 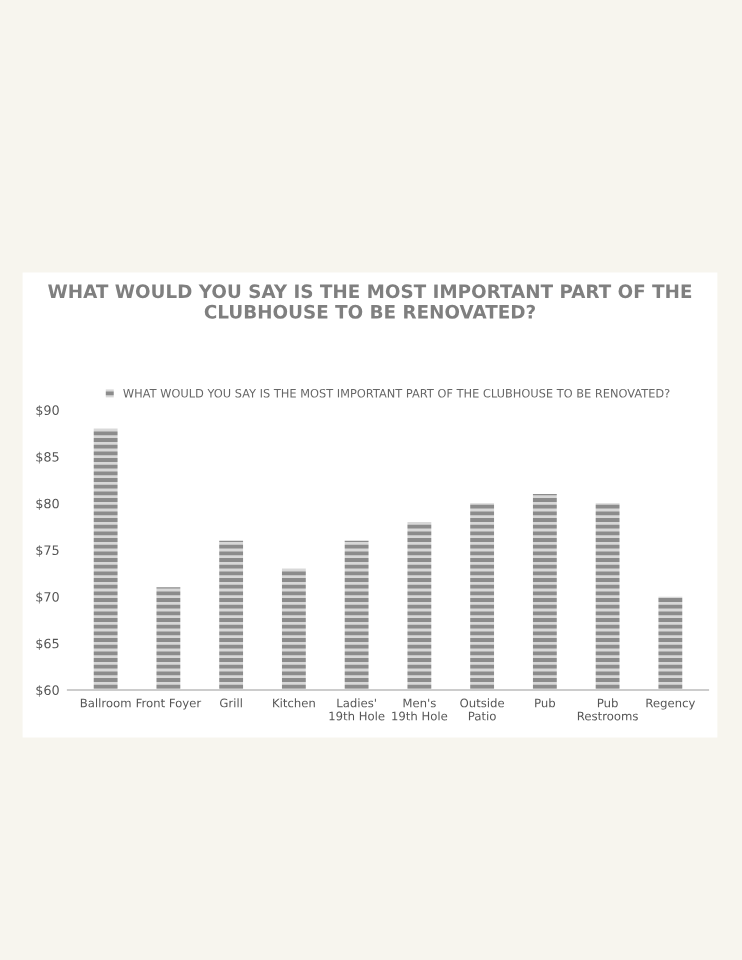 What do you see at coordinates (370, 301) in the screenshot?
I see `chart-title: WHAT WOULD YOU SAY IS THE MOST IMPORTANT PART OF THE CLUBHOUSE TO BE RENOVATED?` at bounding box center [370, 301].